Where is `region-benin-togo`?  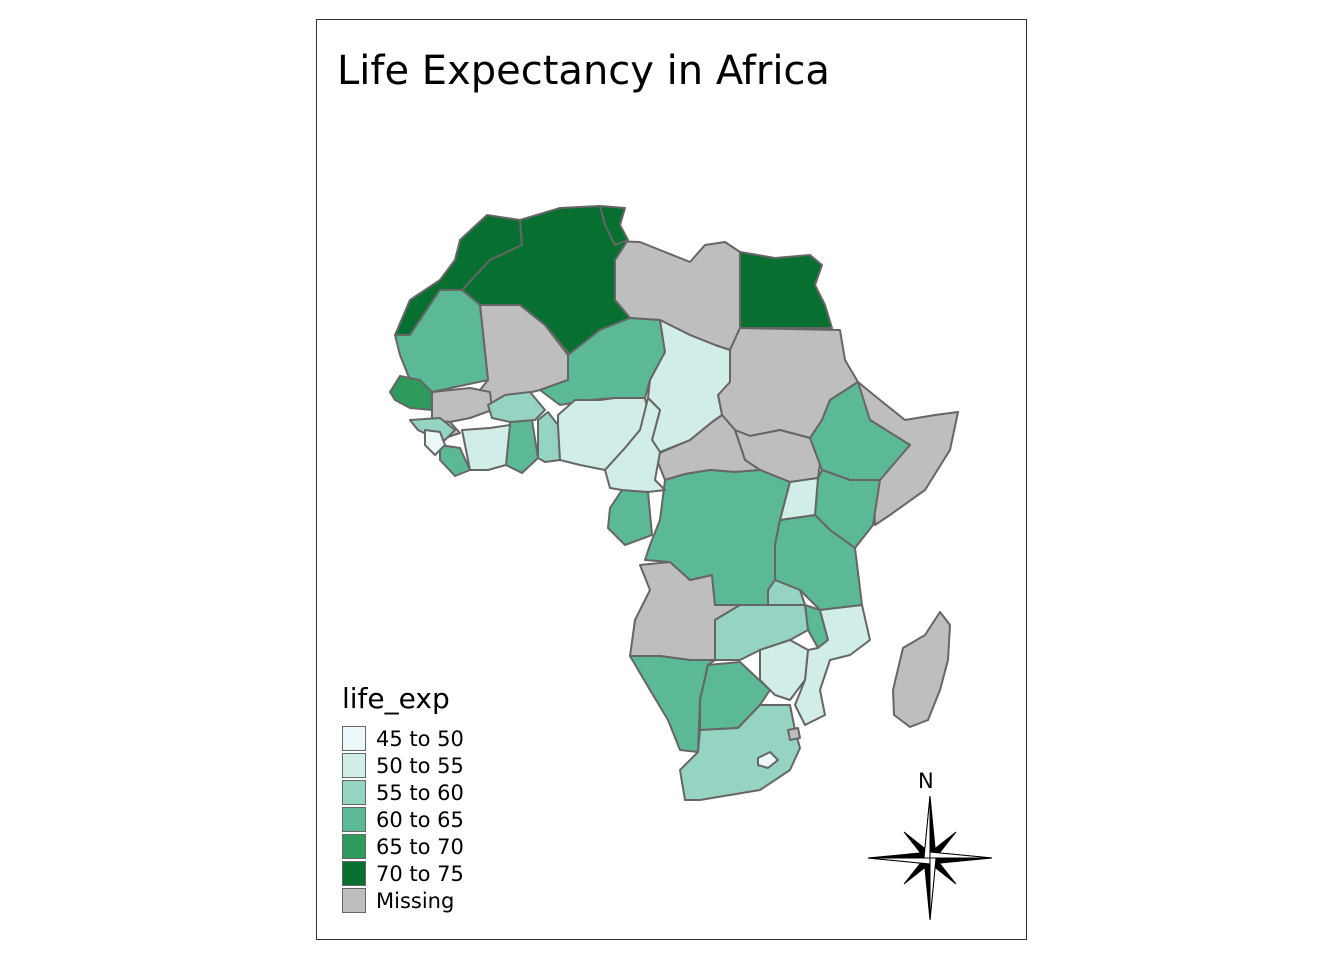 region-benin-togo is located at coordinates (549, 437).